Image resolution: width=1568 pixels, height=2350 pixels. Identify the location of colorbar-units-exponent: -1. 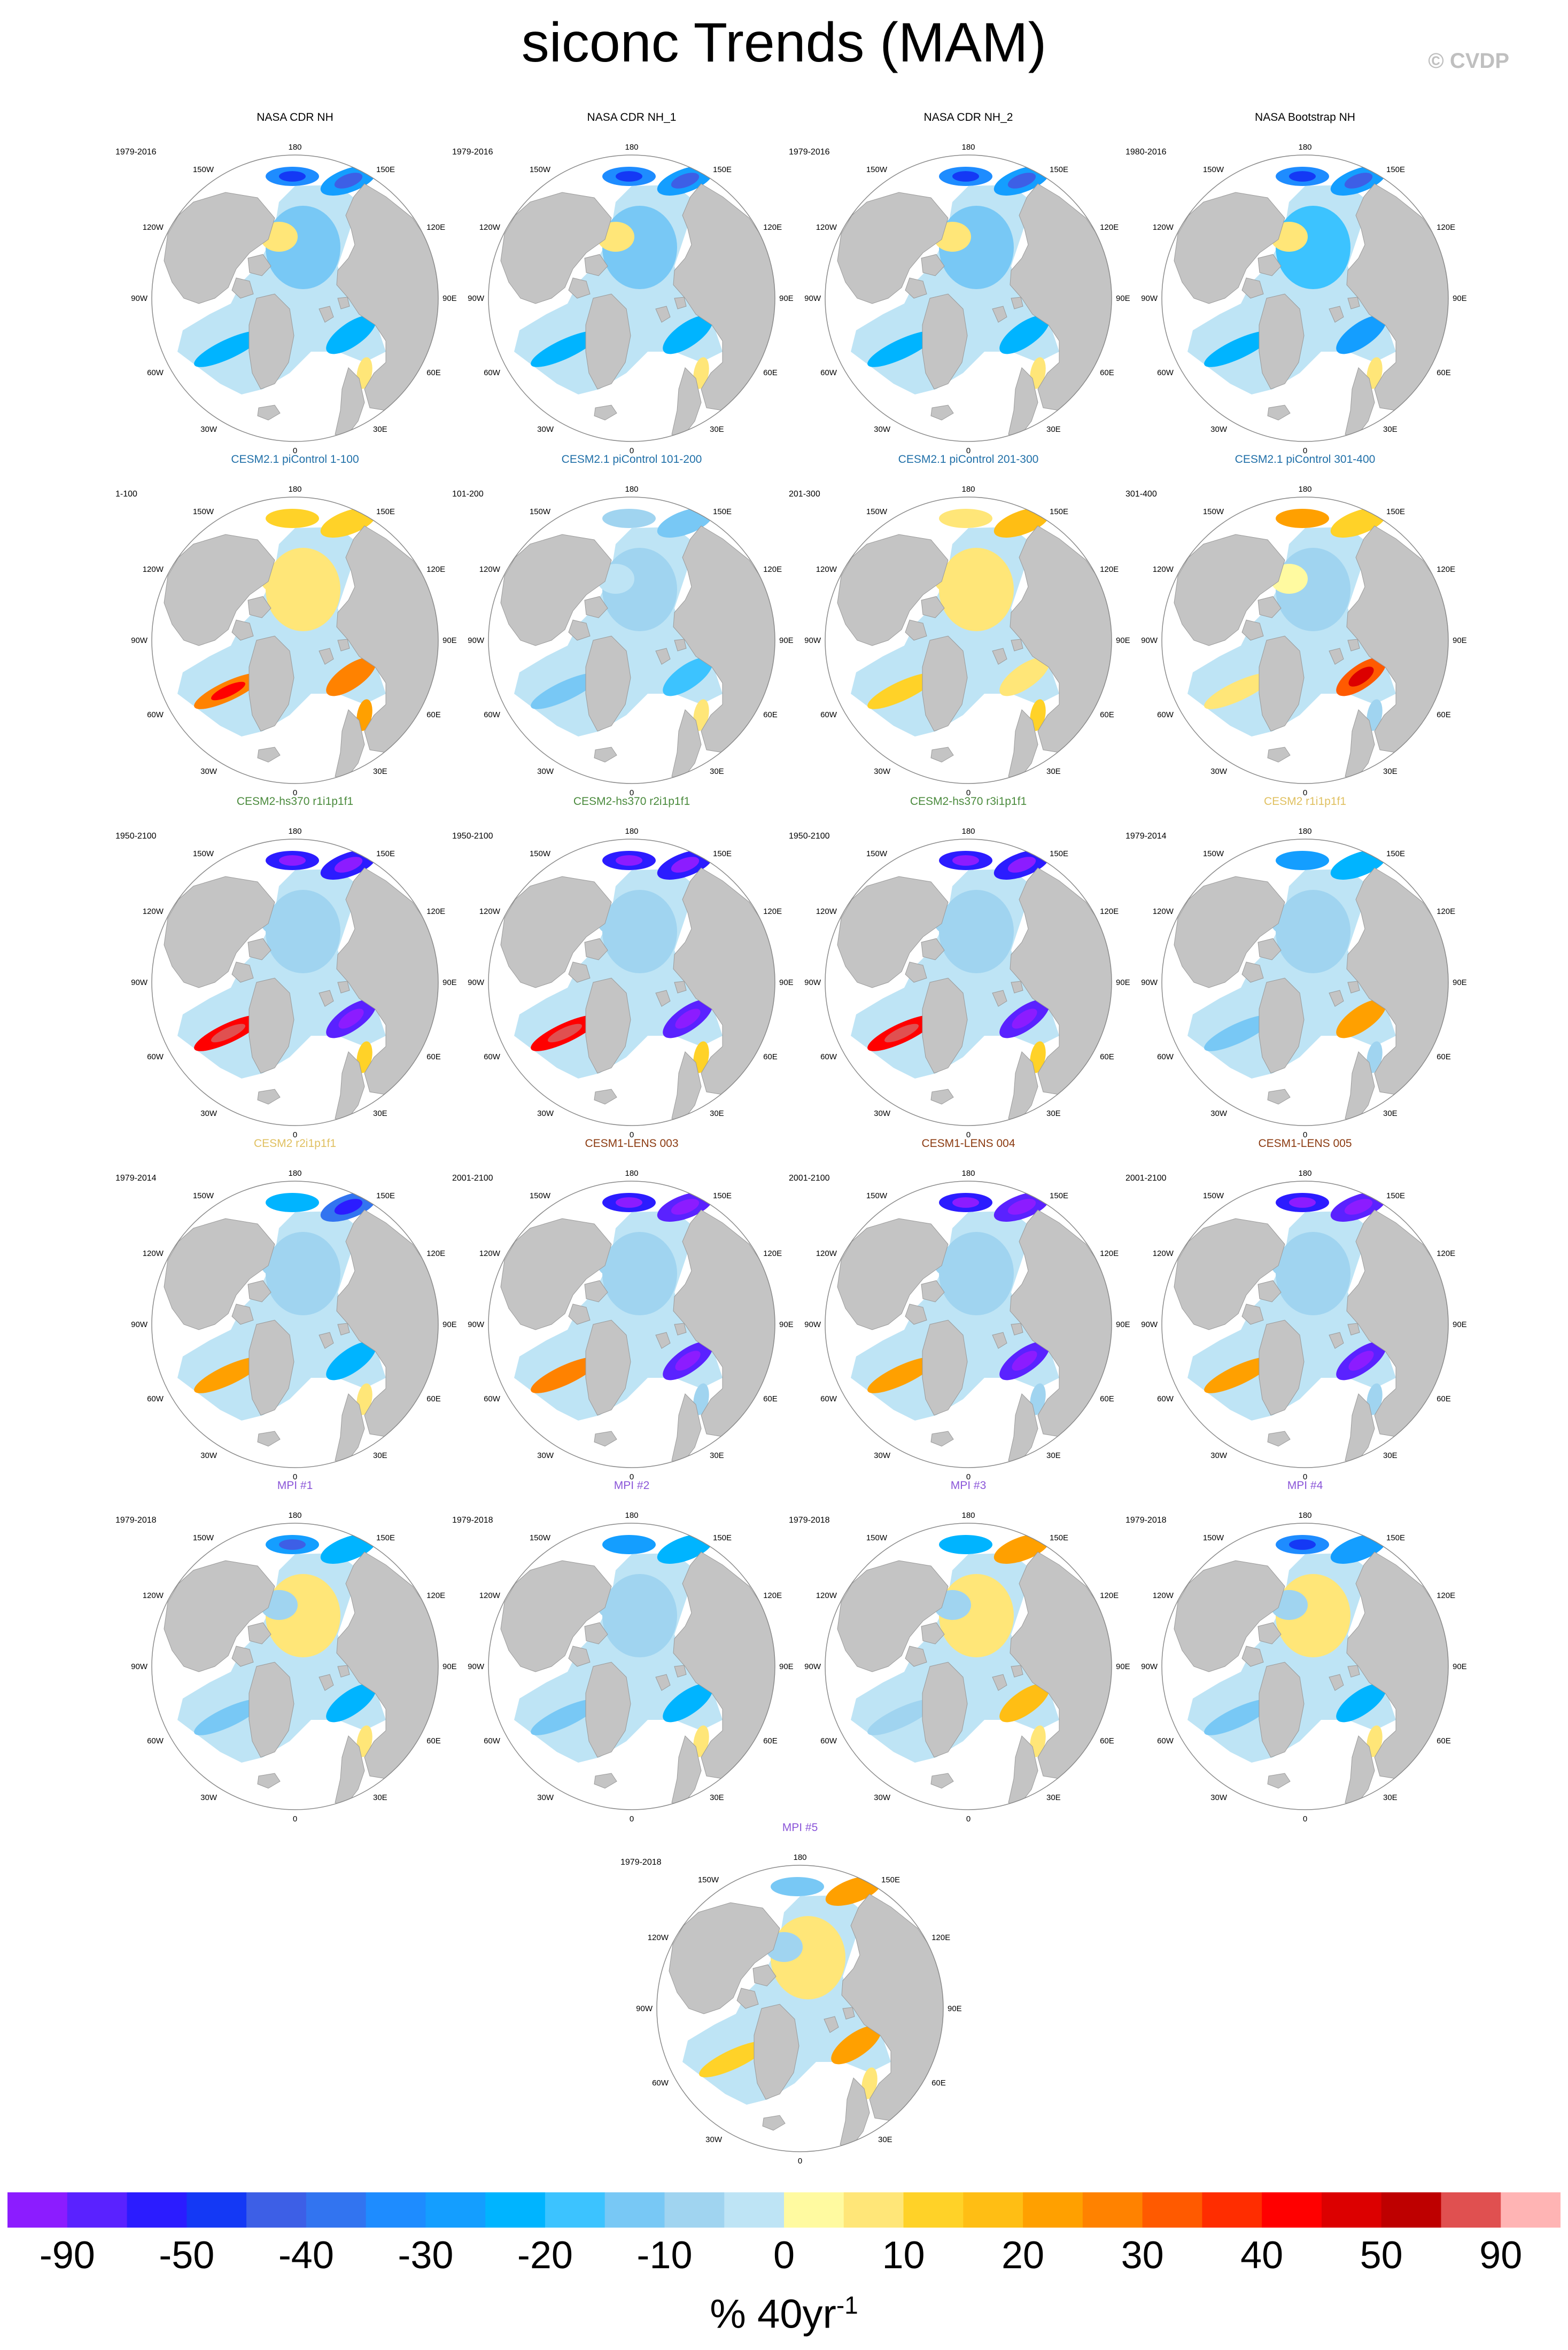
(847, 2305).